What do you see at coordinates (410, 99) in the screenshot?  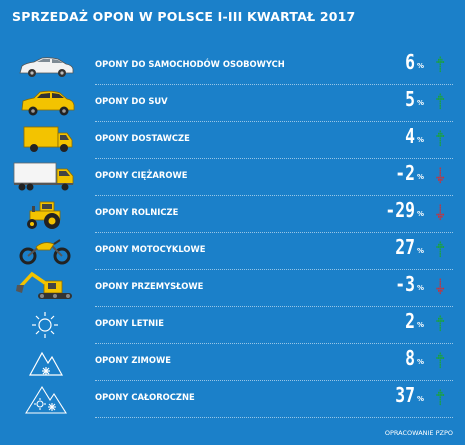 I see `change-value: 5` at bounding box center [410, 99].